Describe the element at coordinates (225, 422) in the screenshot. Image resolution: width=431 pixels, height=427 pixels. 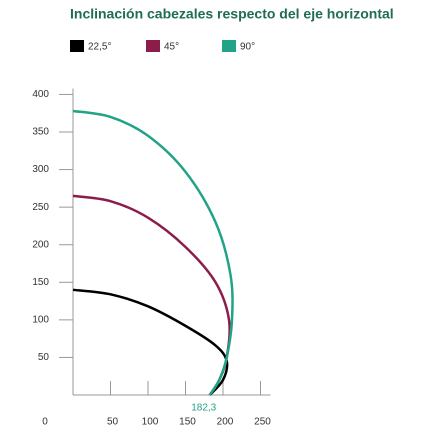
I see `x-tick-label: 200` at that location.